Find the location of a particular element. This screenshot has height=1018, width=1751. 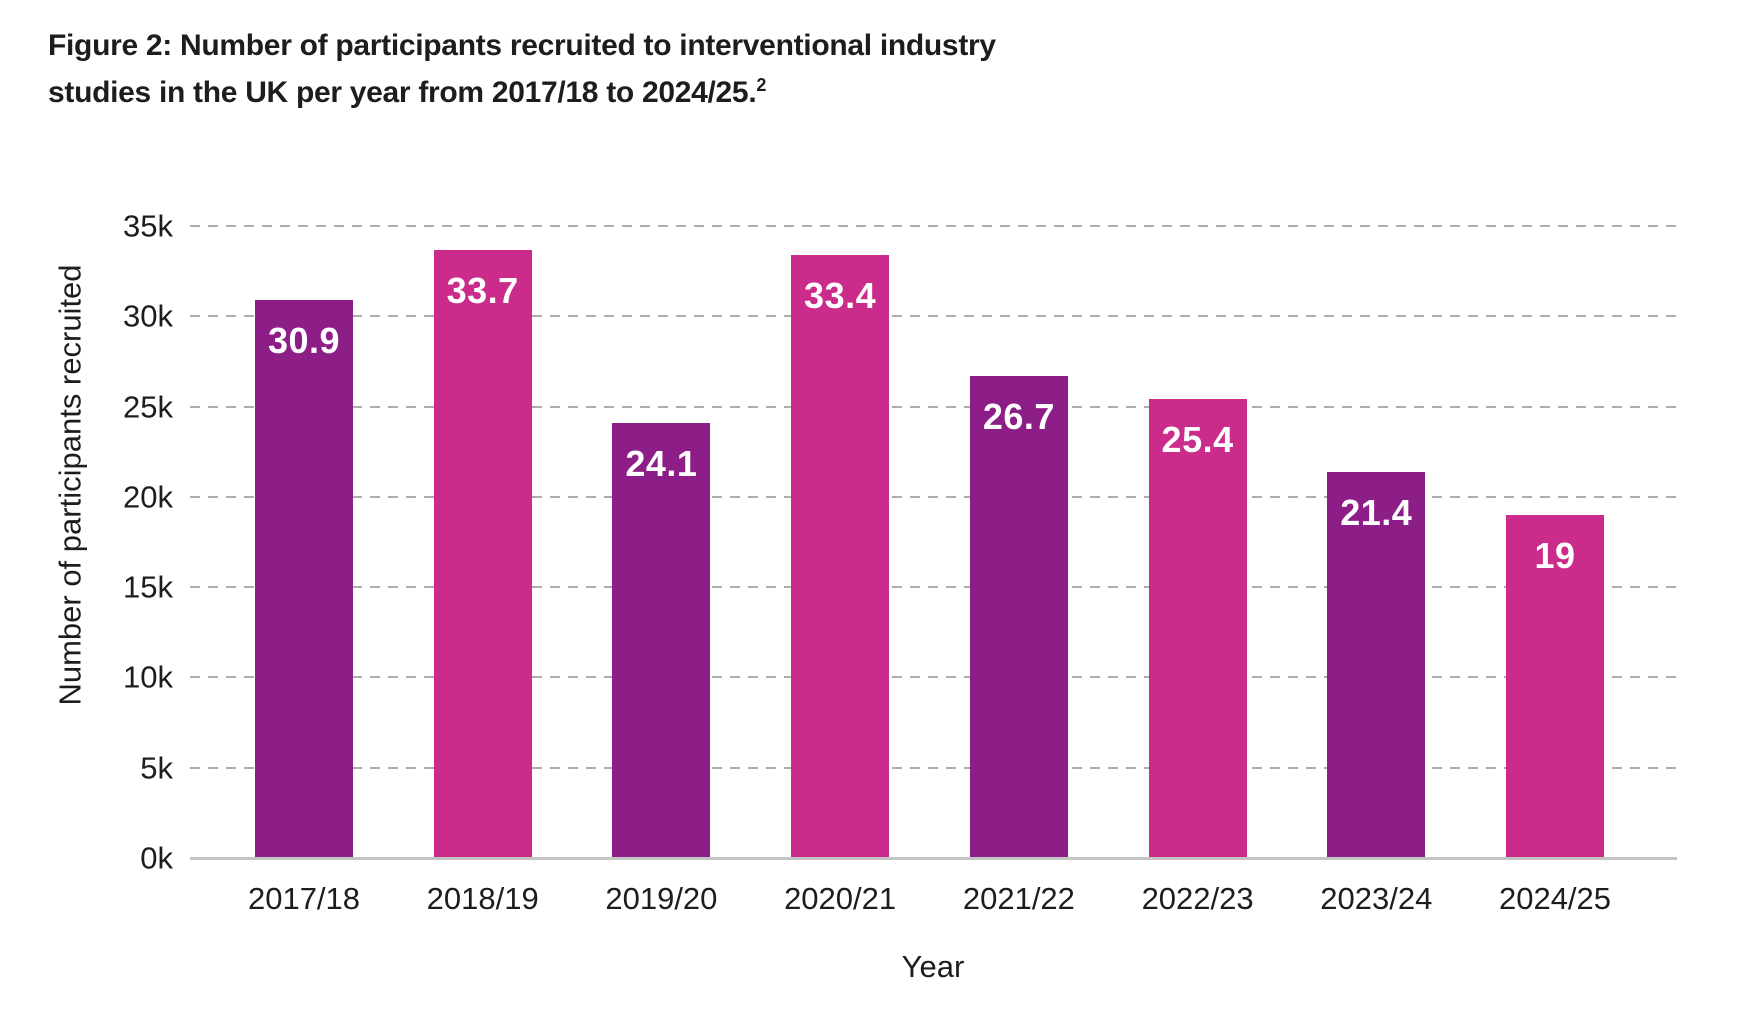

x-tick-label-2020-21: 2020/21 is located at coordinates (840, 898).